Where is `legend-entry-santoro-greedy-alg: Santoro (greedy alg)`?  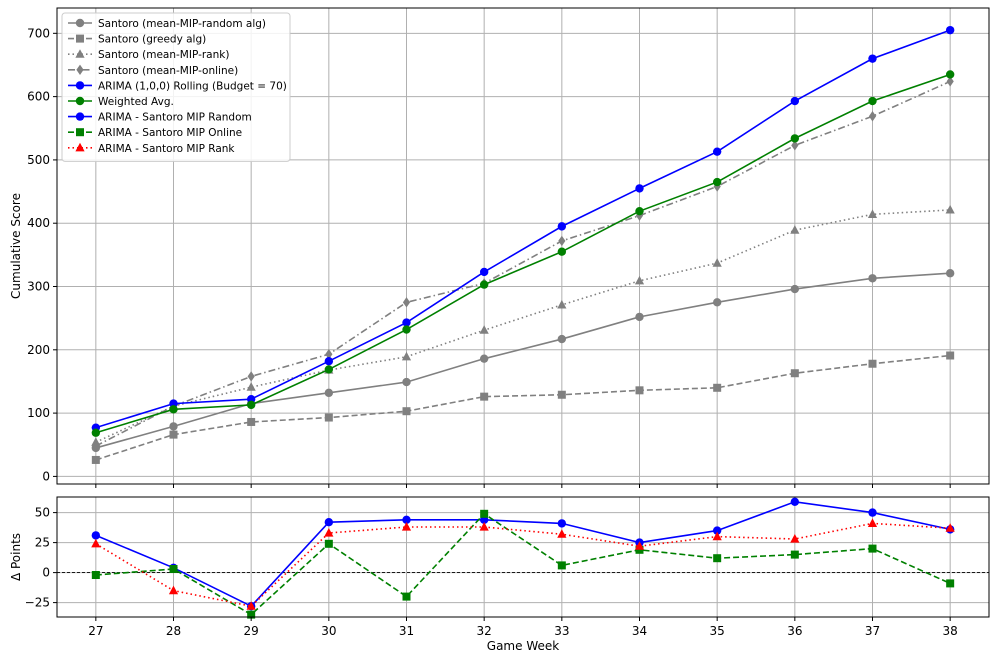 legend-entry-santoro-greedy-alg: Santoro (greedy alg) is located at coordinates (137, 40).